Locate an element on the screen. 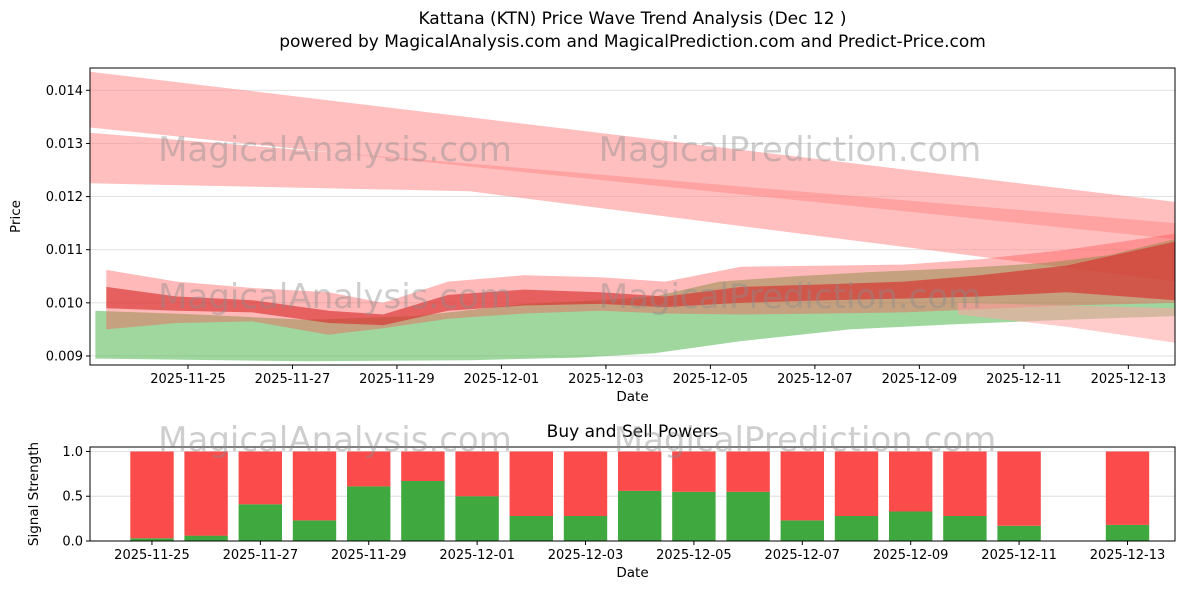 The width and height of the screenshot is (1200, 600). y-tick-label: 1.0 is located at coordinates (72, 452).